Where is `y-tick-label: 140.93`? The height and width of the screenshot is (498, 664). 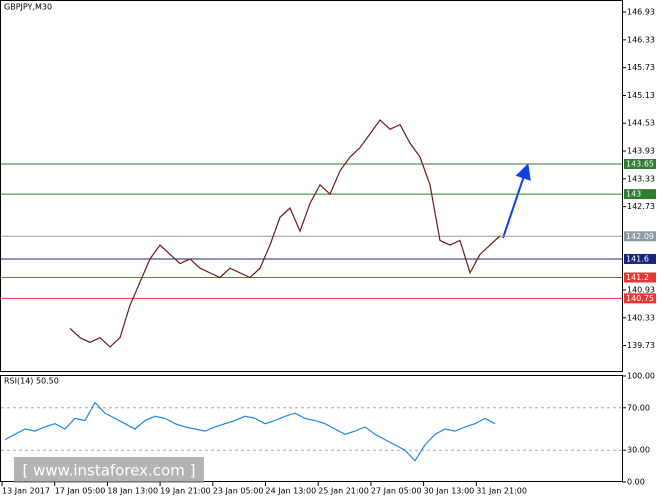 y-tick-label: 140.93 is located at coordinates (641, 290).